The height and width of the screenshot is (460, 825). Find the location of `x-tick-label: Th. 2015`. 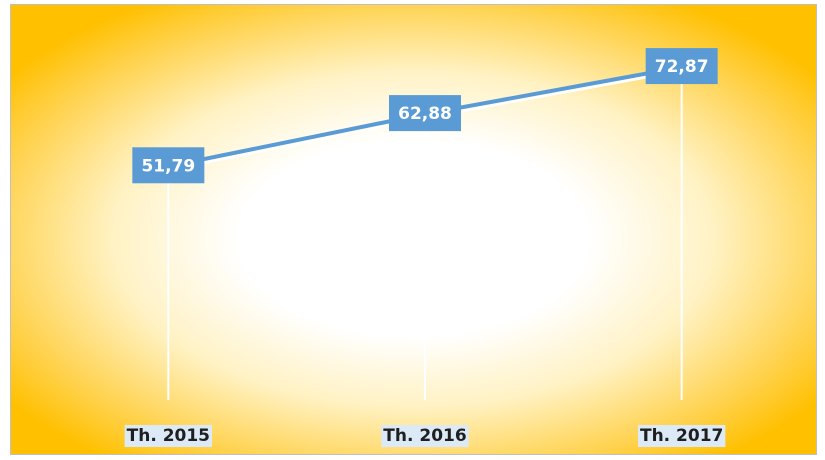

x-tick-label: Th. 2015 is located at coordinates (168, 436).